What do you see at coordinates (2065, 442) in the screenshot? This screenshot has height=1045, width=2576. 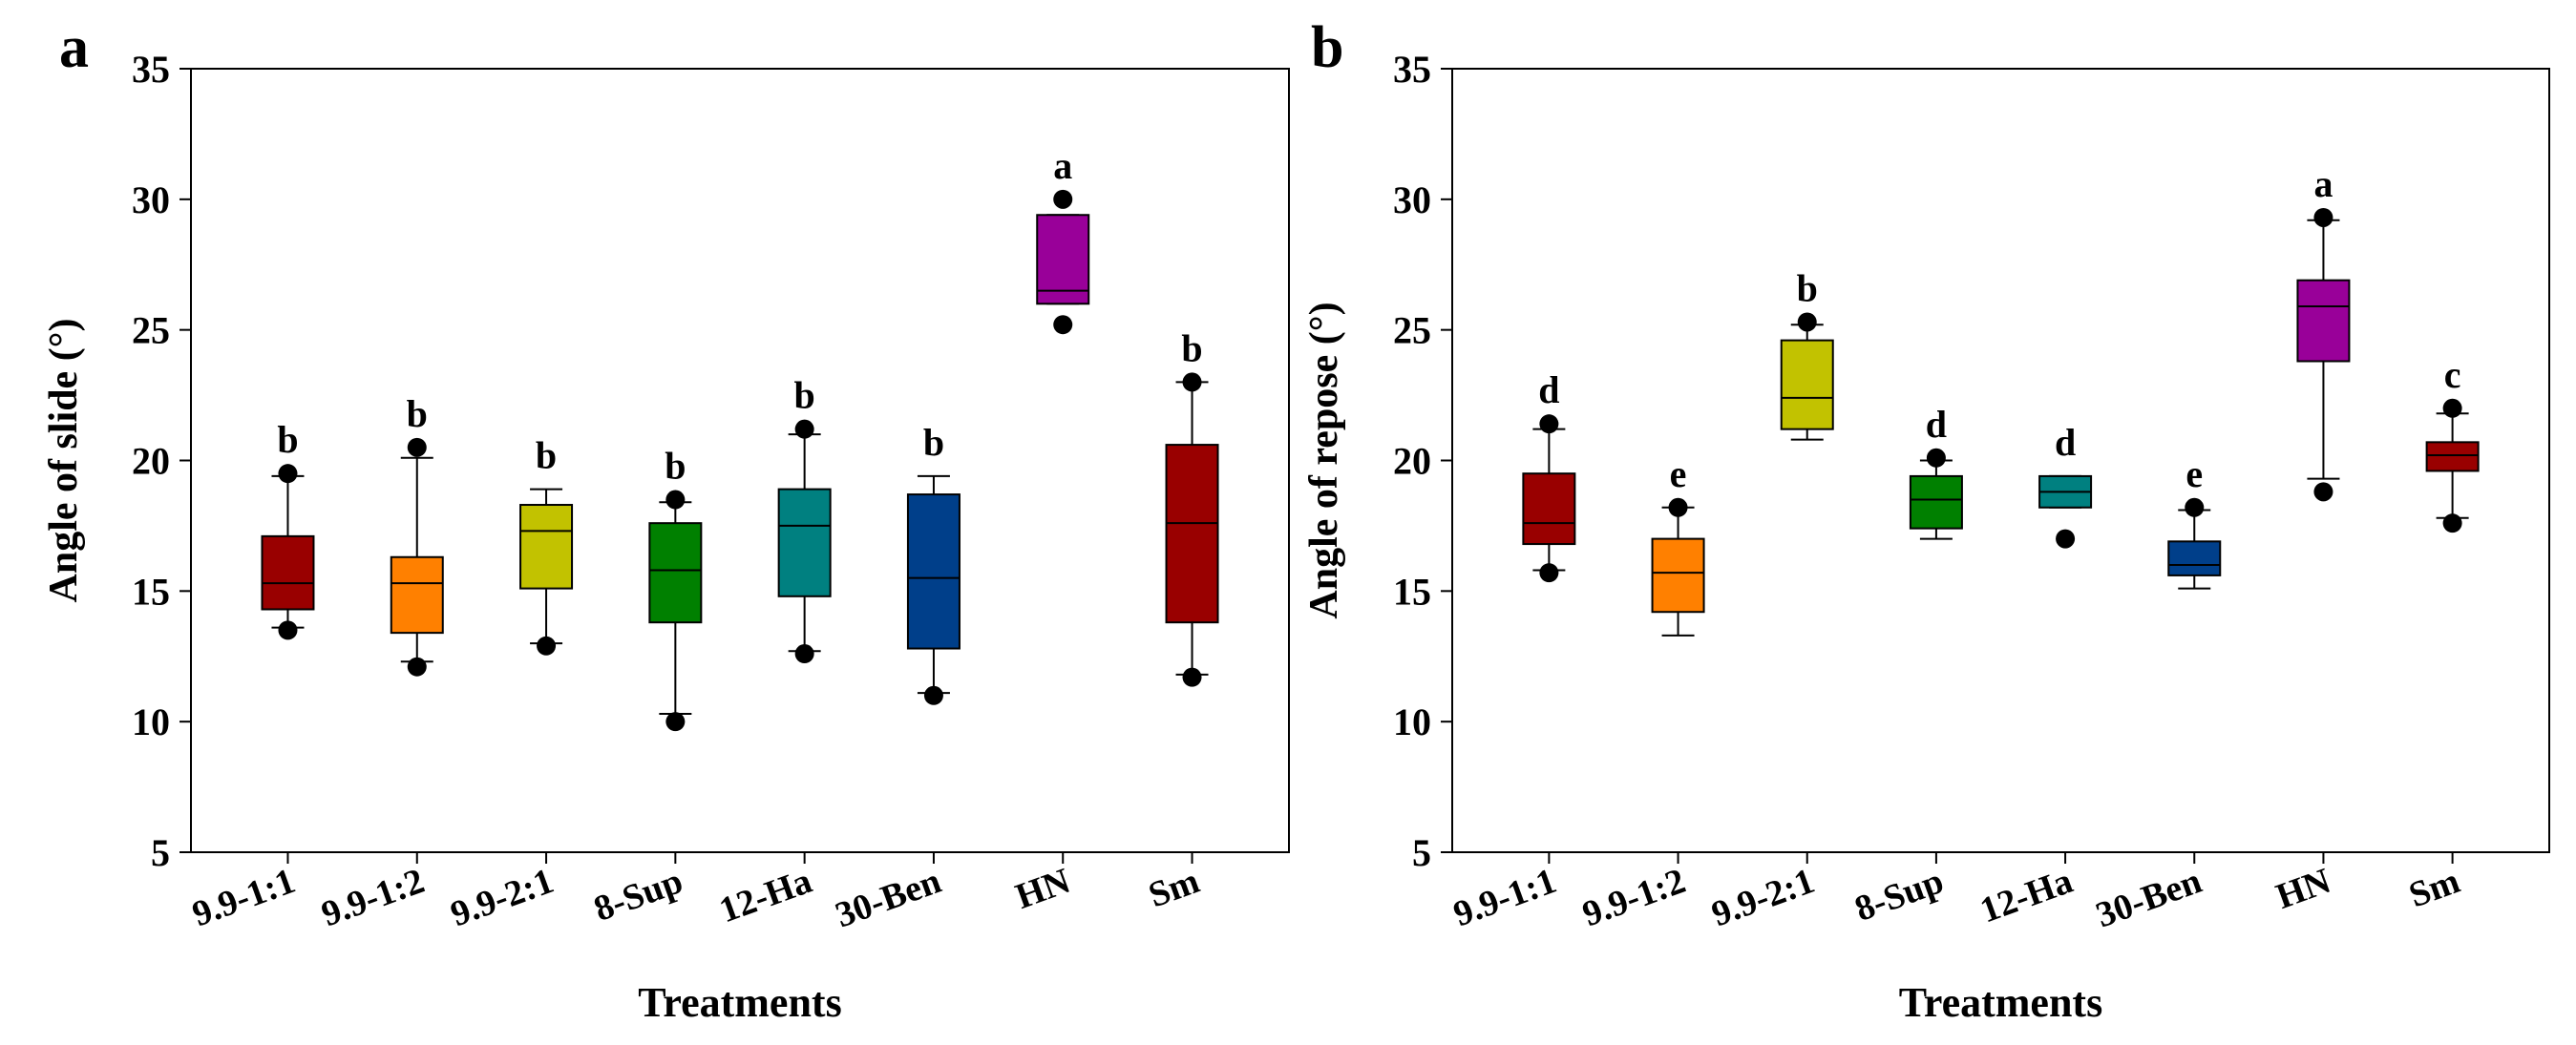 I see `significance-letter: d` at bounding box center [2065, 442].